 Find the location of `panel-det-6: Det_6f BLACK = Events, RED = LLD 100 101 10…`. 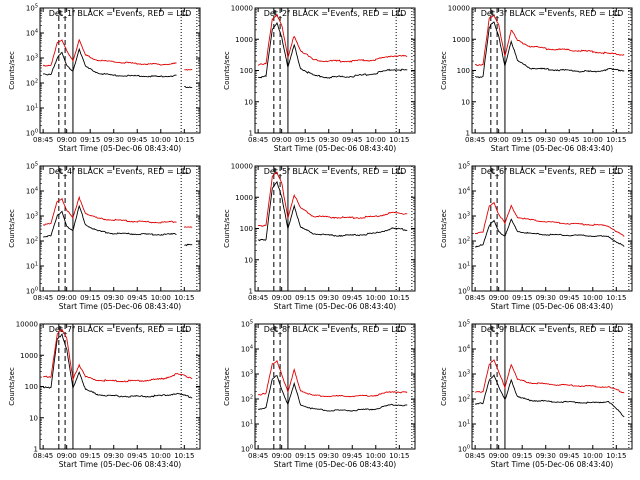

panel-det-6: Det_6f BLACK = Events, RED = LLD 100 101 10… is located at coordinates (536, 236).